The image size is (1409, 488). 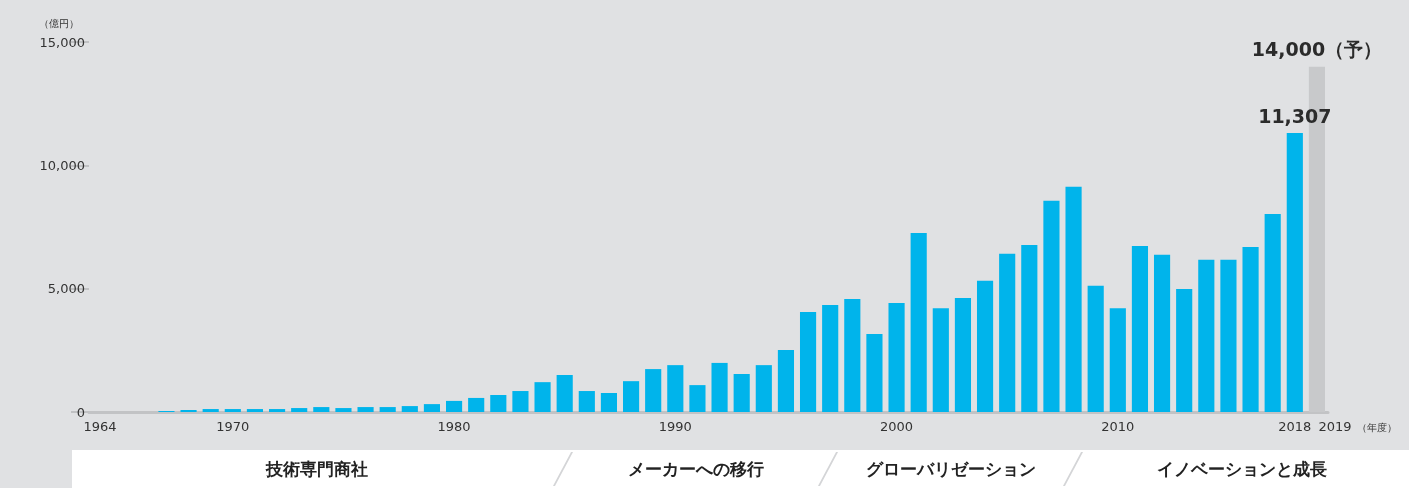 What do you see at coordinates (80, 412) in the screenshot?
I see `y-tick-label: 0` at bounding box center [80, 412].